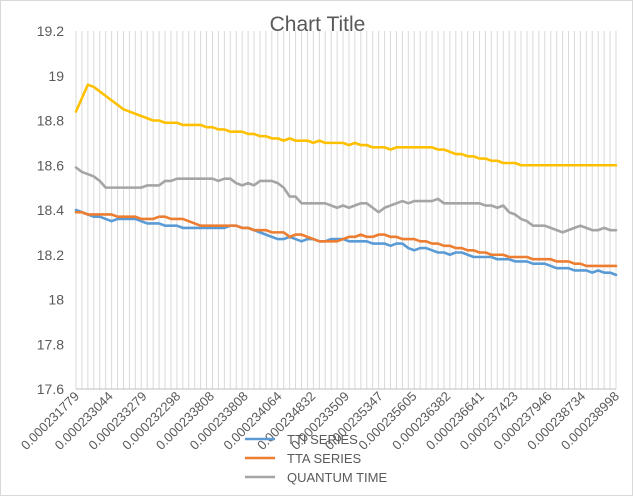 The height and width of the screenshot is (497, 633). What do you see at coordinates (50, 210) in the screenshot?
I see `y-tick-label: 18.4` at bounding box center [50, 210].